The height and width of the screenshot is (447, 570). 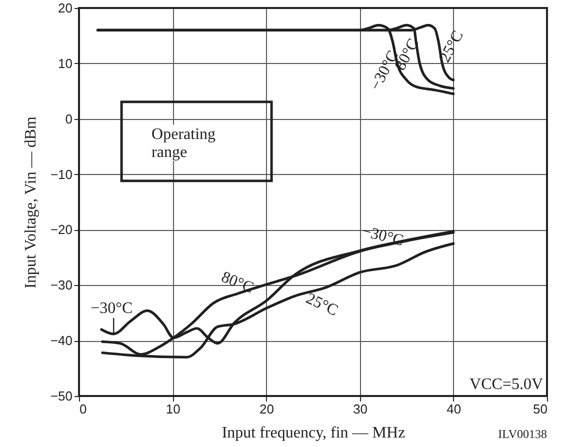 I want to click on x-tick-label: 30, so click(x=360, y=409).